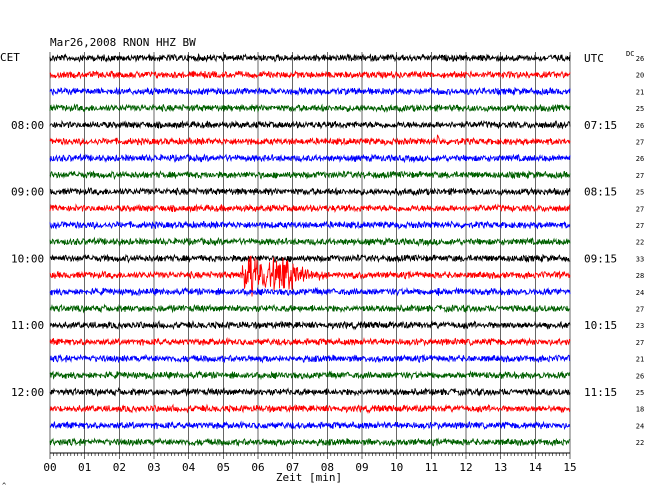 The image size is (650, 494). I want to click on dc-value: 23, so click(640, 326).